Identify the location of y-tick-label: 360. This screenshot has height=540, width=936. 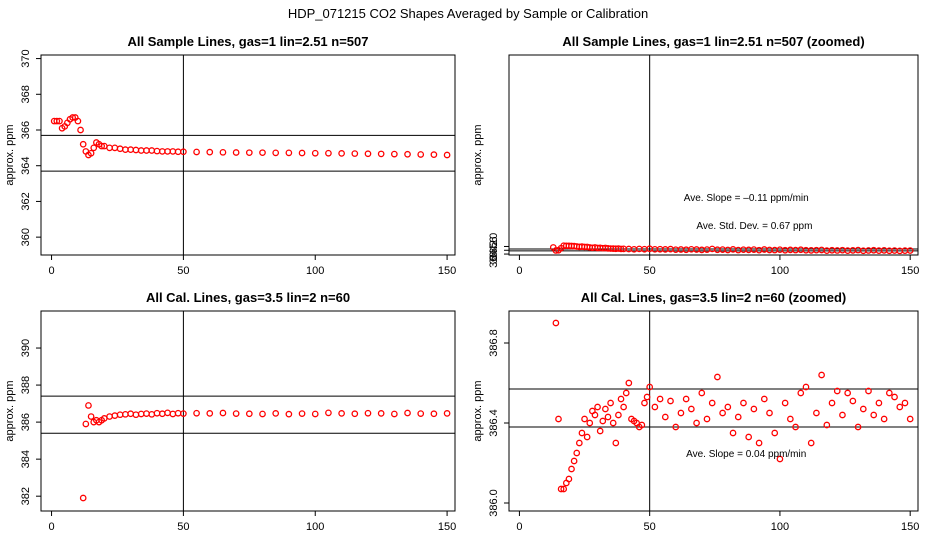
(26, 237).